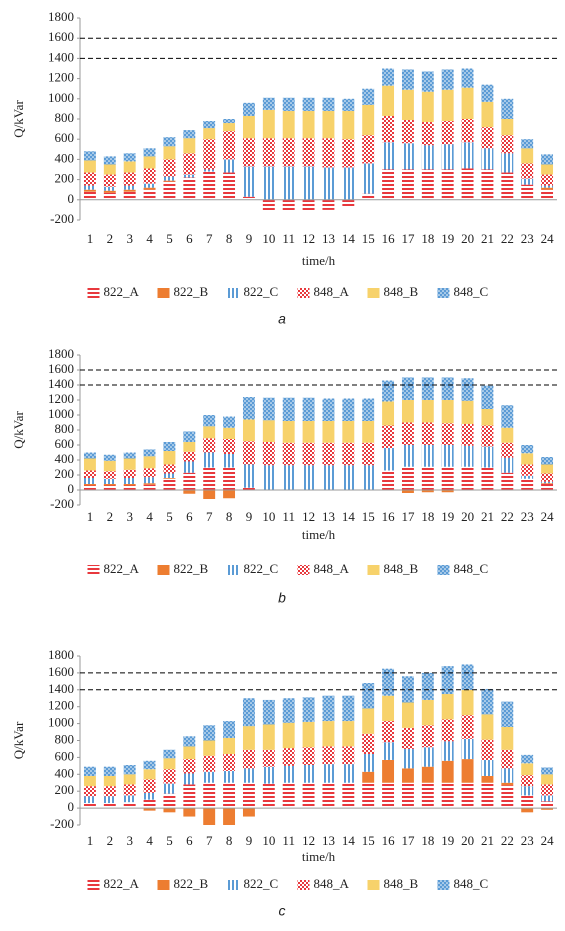  I want to click on legend-label: 822_C, so click(261, 883).